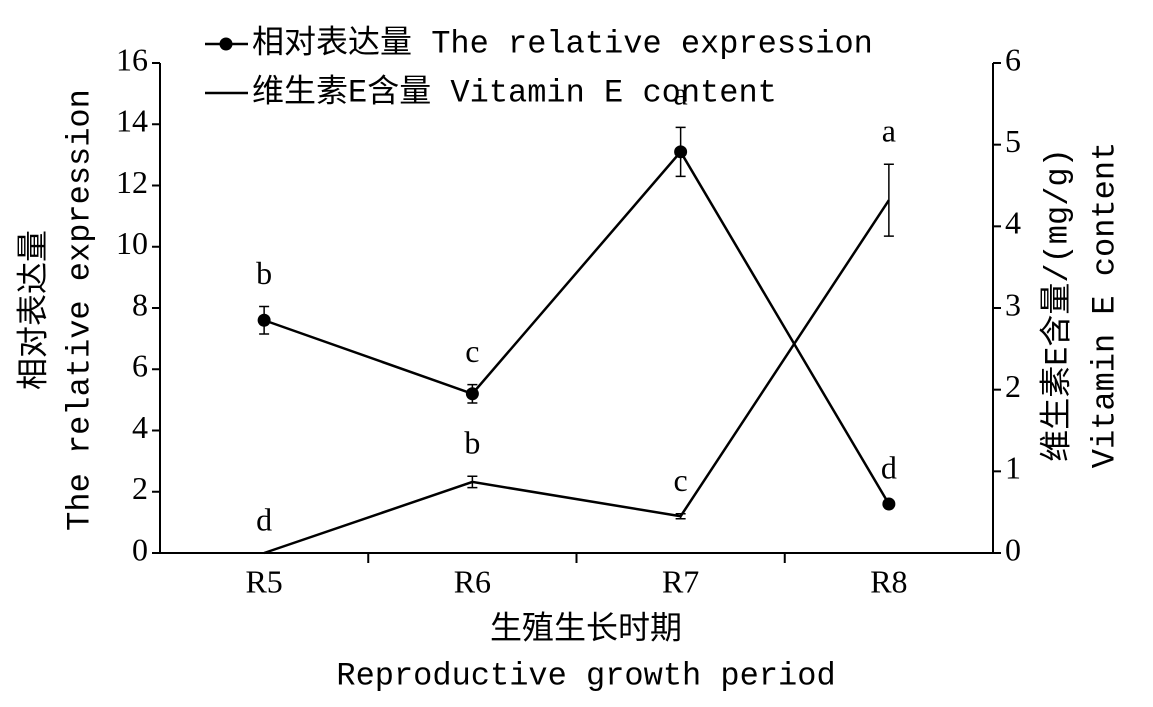 Image resolution: width=1153 pixels, height=707 pixels. I want to click on x-tick-label: R5, so click(263, 581).